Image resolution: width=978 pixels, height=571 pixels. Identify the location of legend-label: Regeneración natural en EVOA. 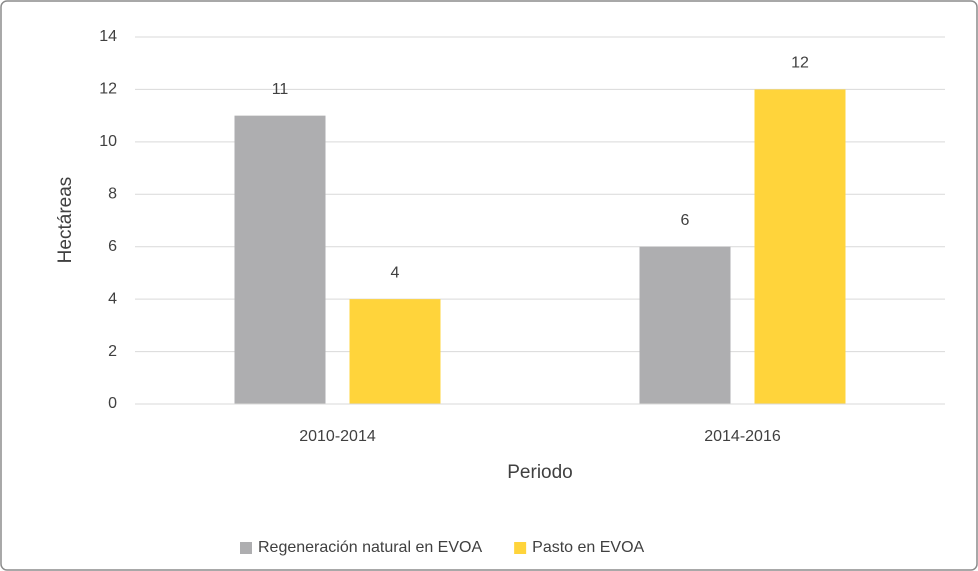
(370, 547).